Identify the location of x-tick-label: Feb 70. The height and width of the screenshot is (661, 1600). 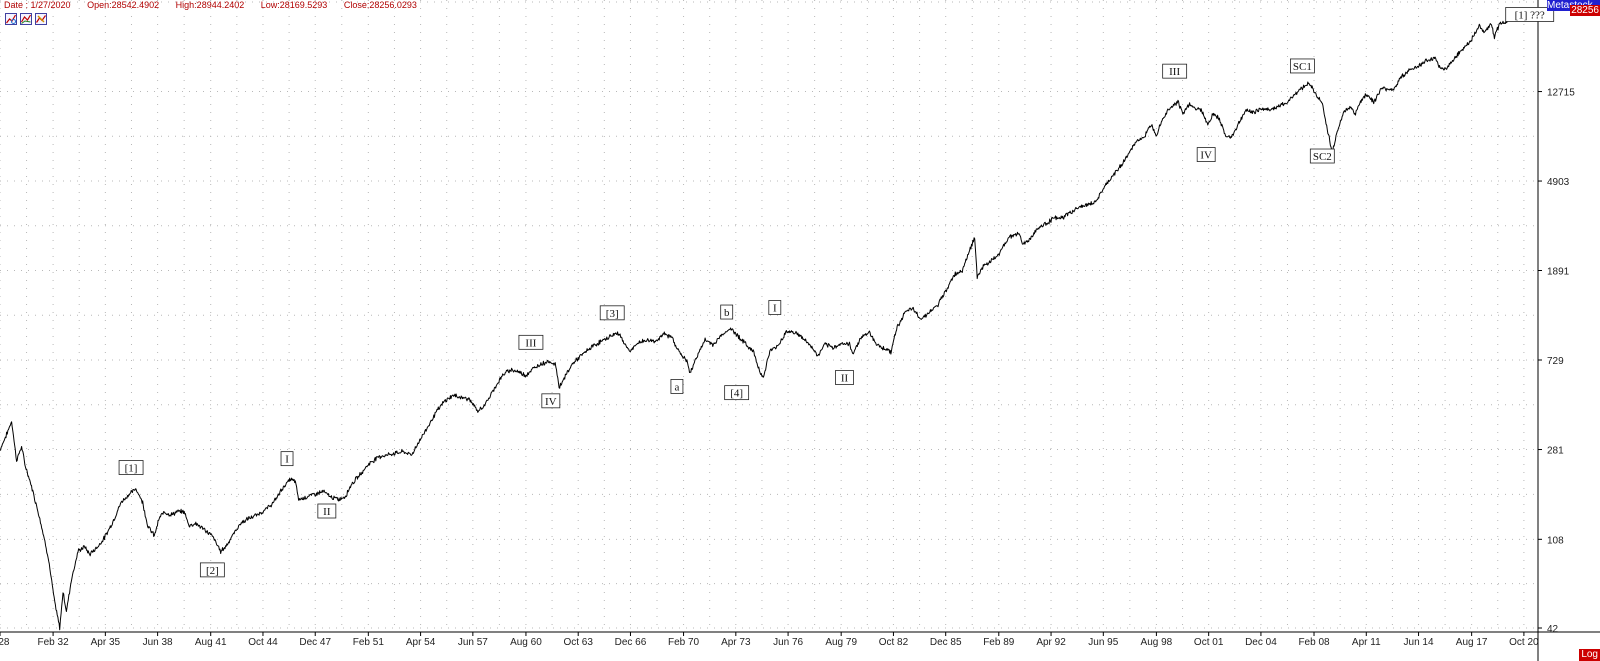
(684, 642).